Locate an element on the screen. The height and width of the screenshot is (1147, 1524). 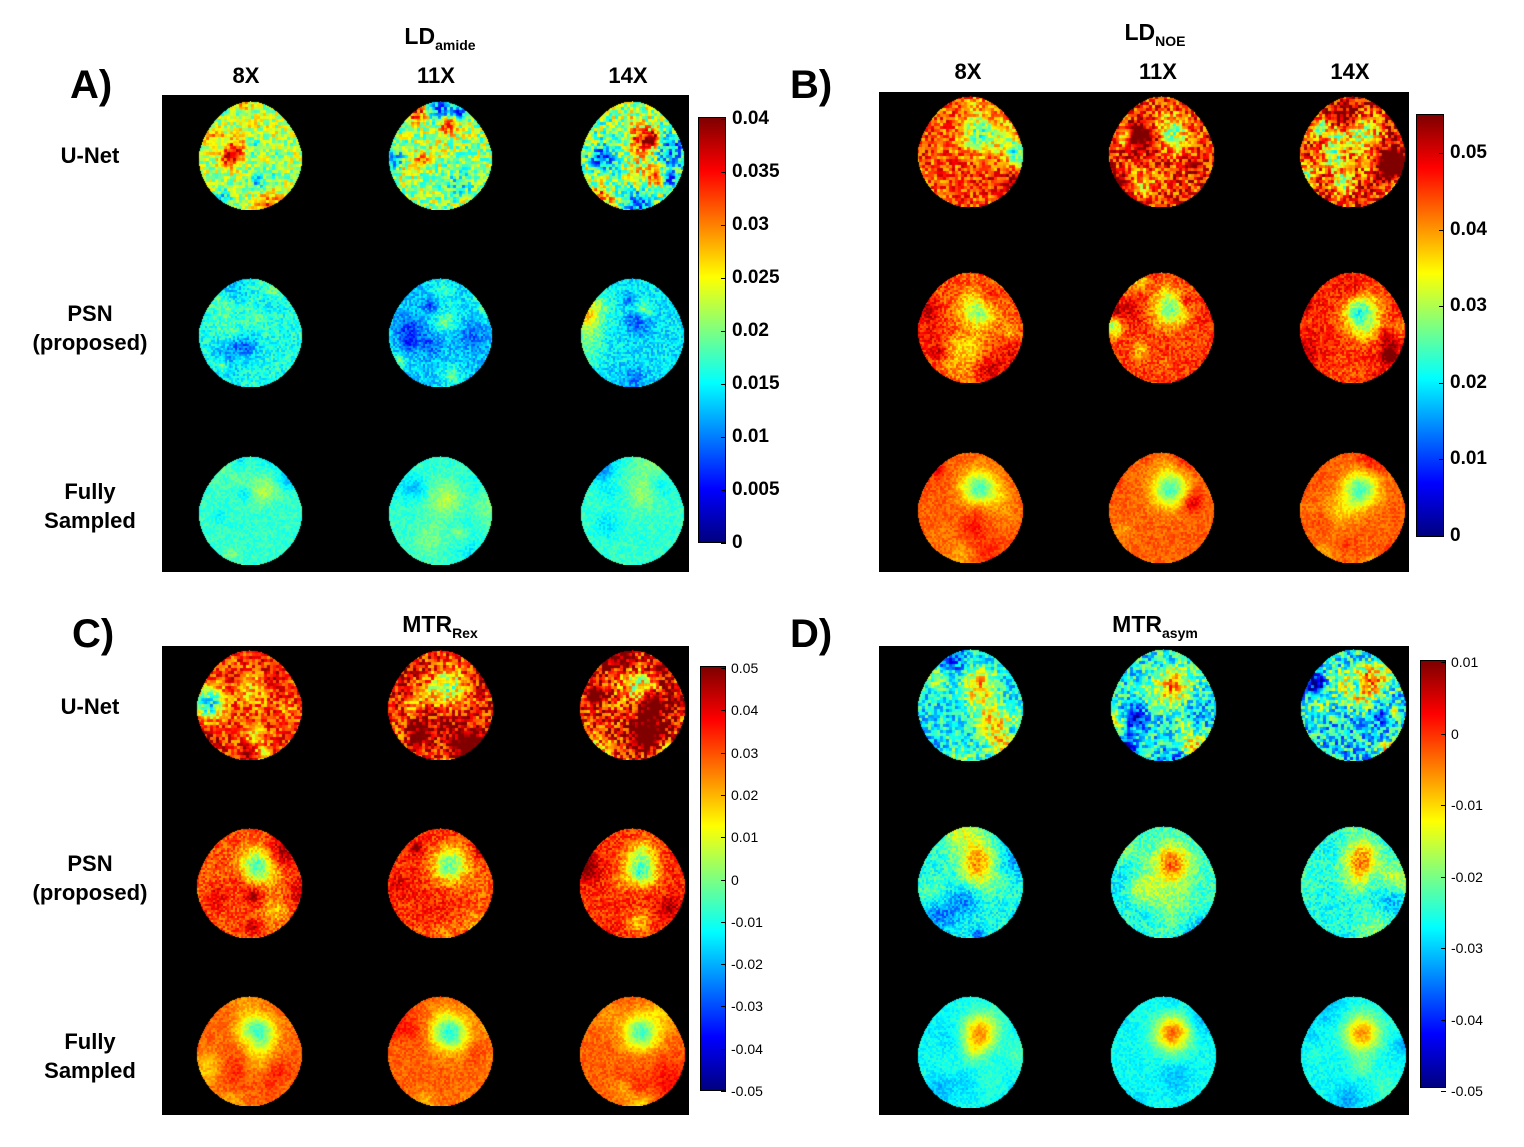
panel-a-map-psn-11x is located at coordinates (440, 332).